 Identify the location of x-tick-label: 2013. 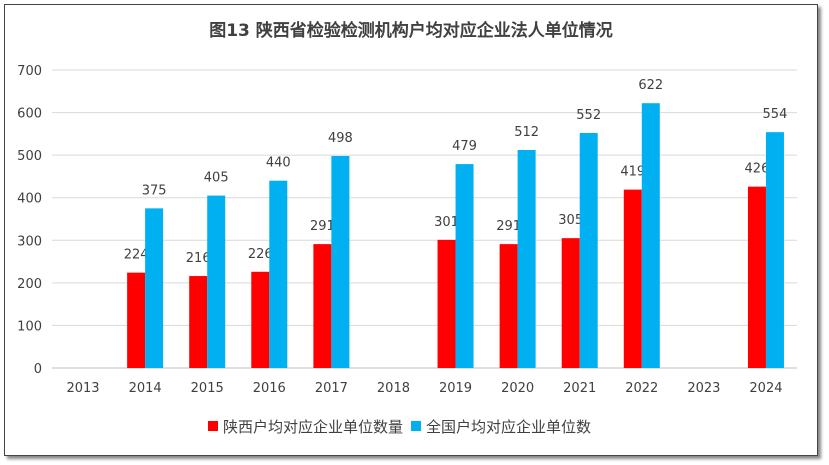
(82, 388).